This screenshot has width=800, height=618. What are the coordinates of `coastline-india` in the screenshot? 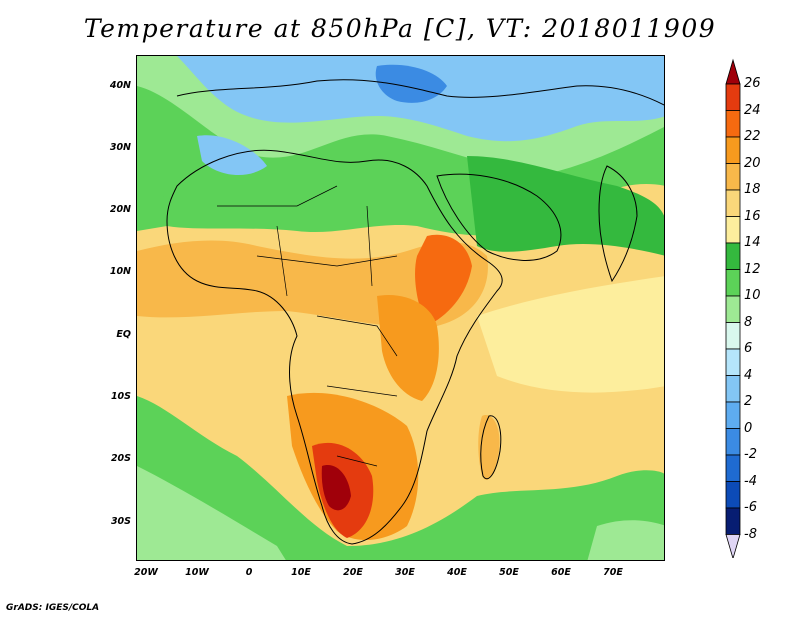 It's located at (618, 224).